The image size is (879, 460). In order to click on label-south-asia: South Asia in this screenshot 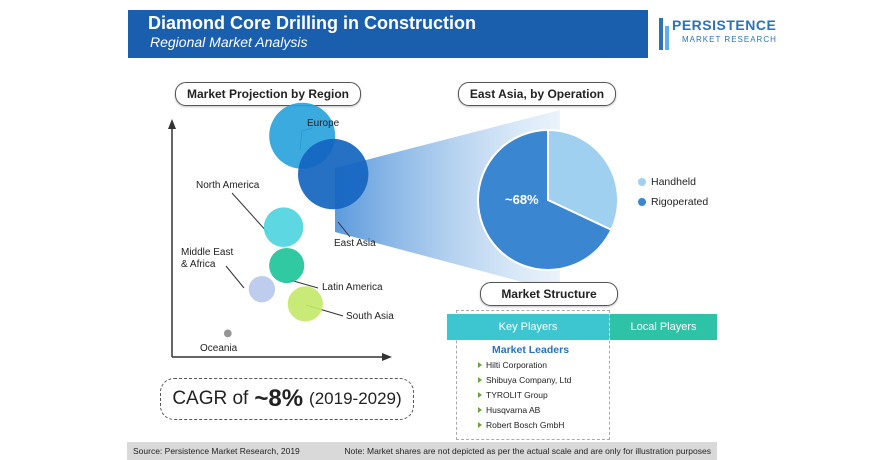, I will do `click(370, 316)`.